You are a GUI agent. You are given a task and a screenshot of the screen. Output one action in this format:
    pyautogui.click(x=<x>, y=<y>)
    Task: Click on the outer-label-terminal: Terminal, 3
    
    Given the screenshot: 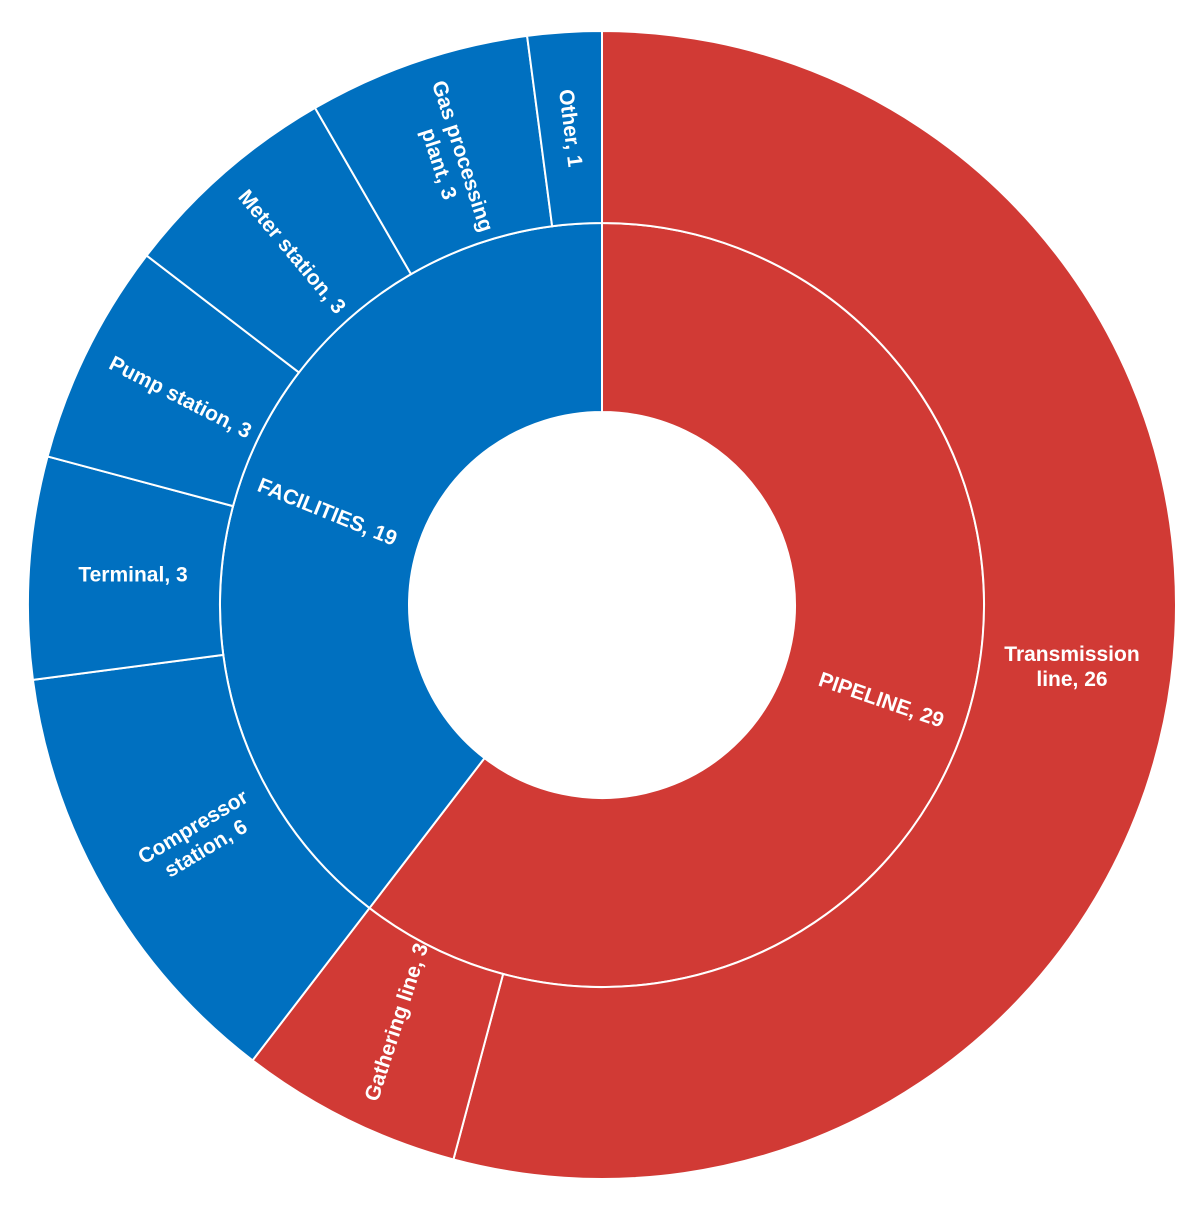 What is the action you would take?
    pyautogui.click(x=132, y=574)
    